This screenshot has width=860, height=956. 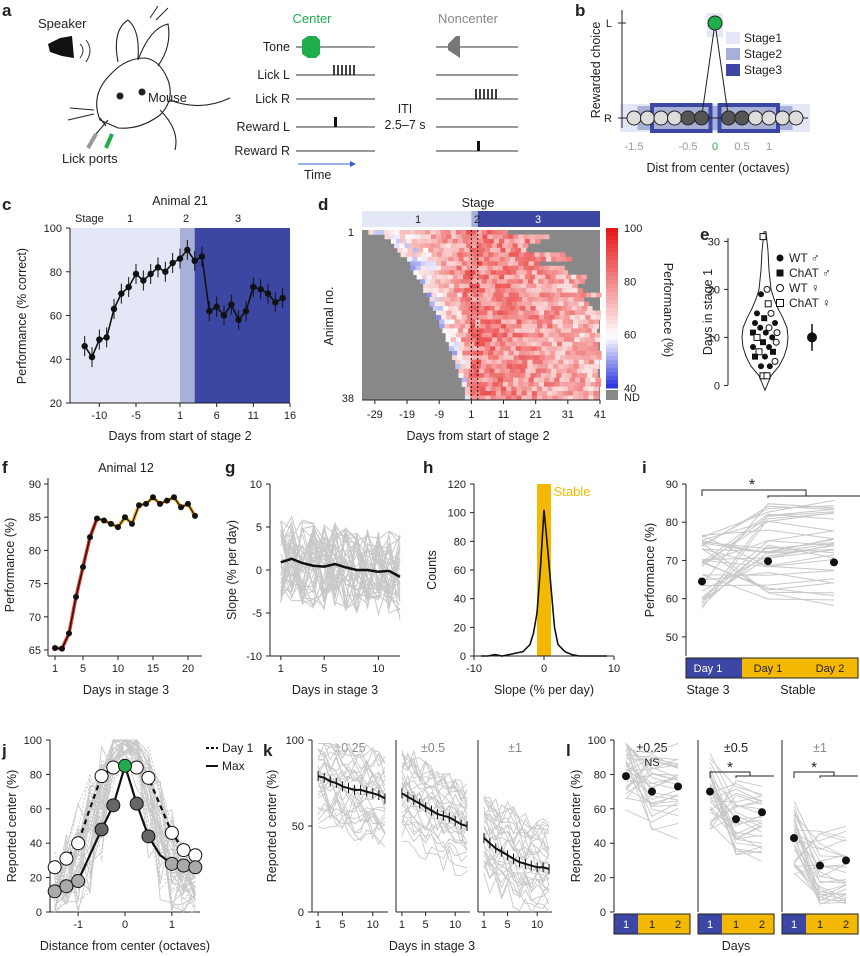 What do you see at coordinates (426, 925) in the screenshot?
I see `x-tick-label: 5` at bounding box center [426, 925].